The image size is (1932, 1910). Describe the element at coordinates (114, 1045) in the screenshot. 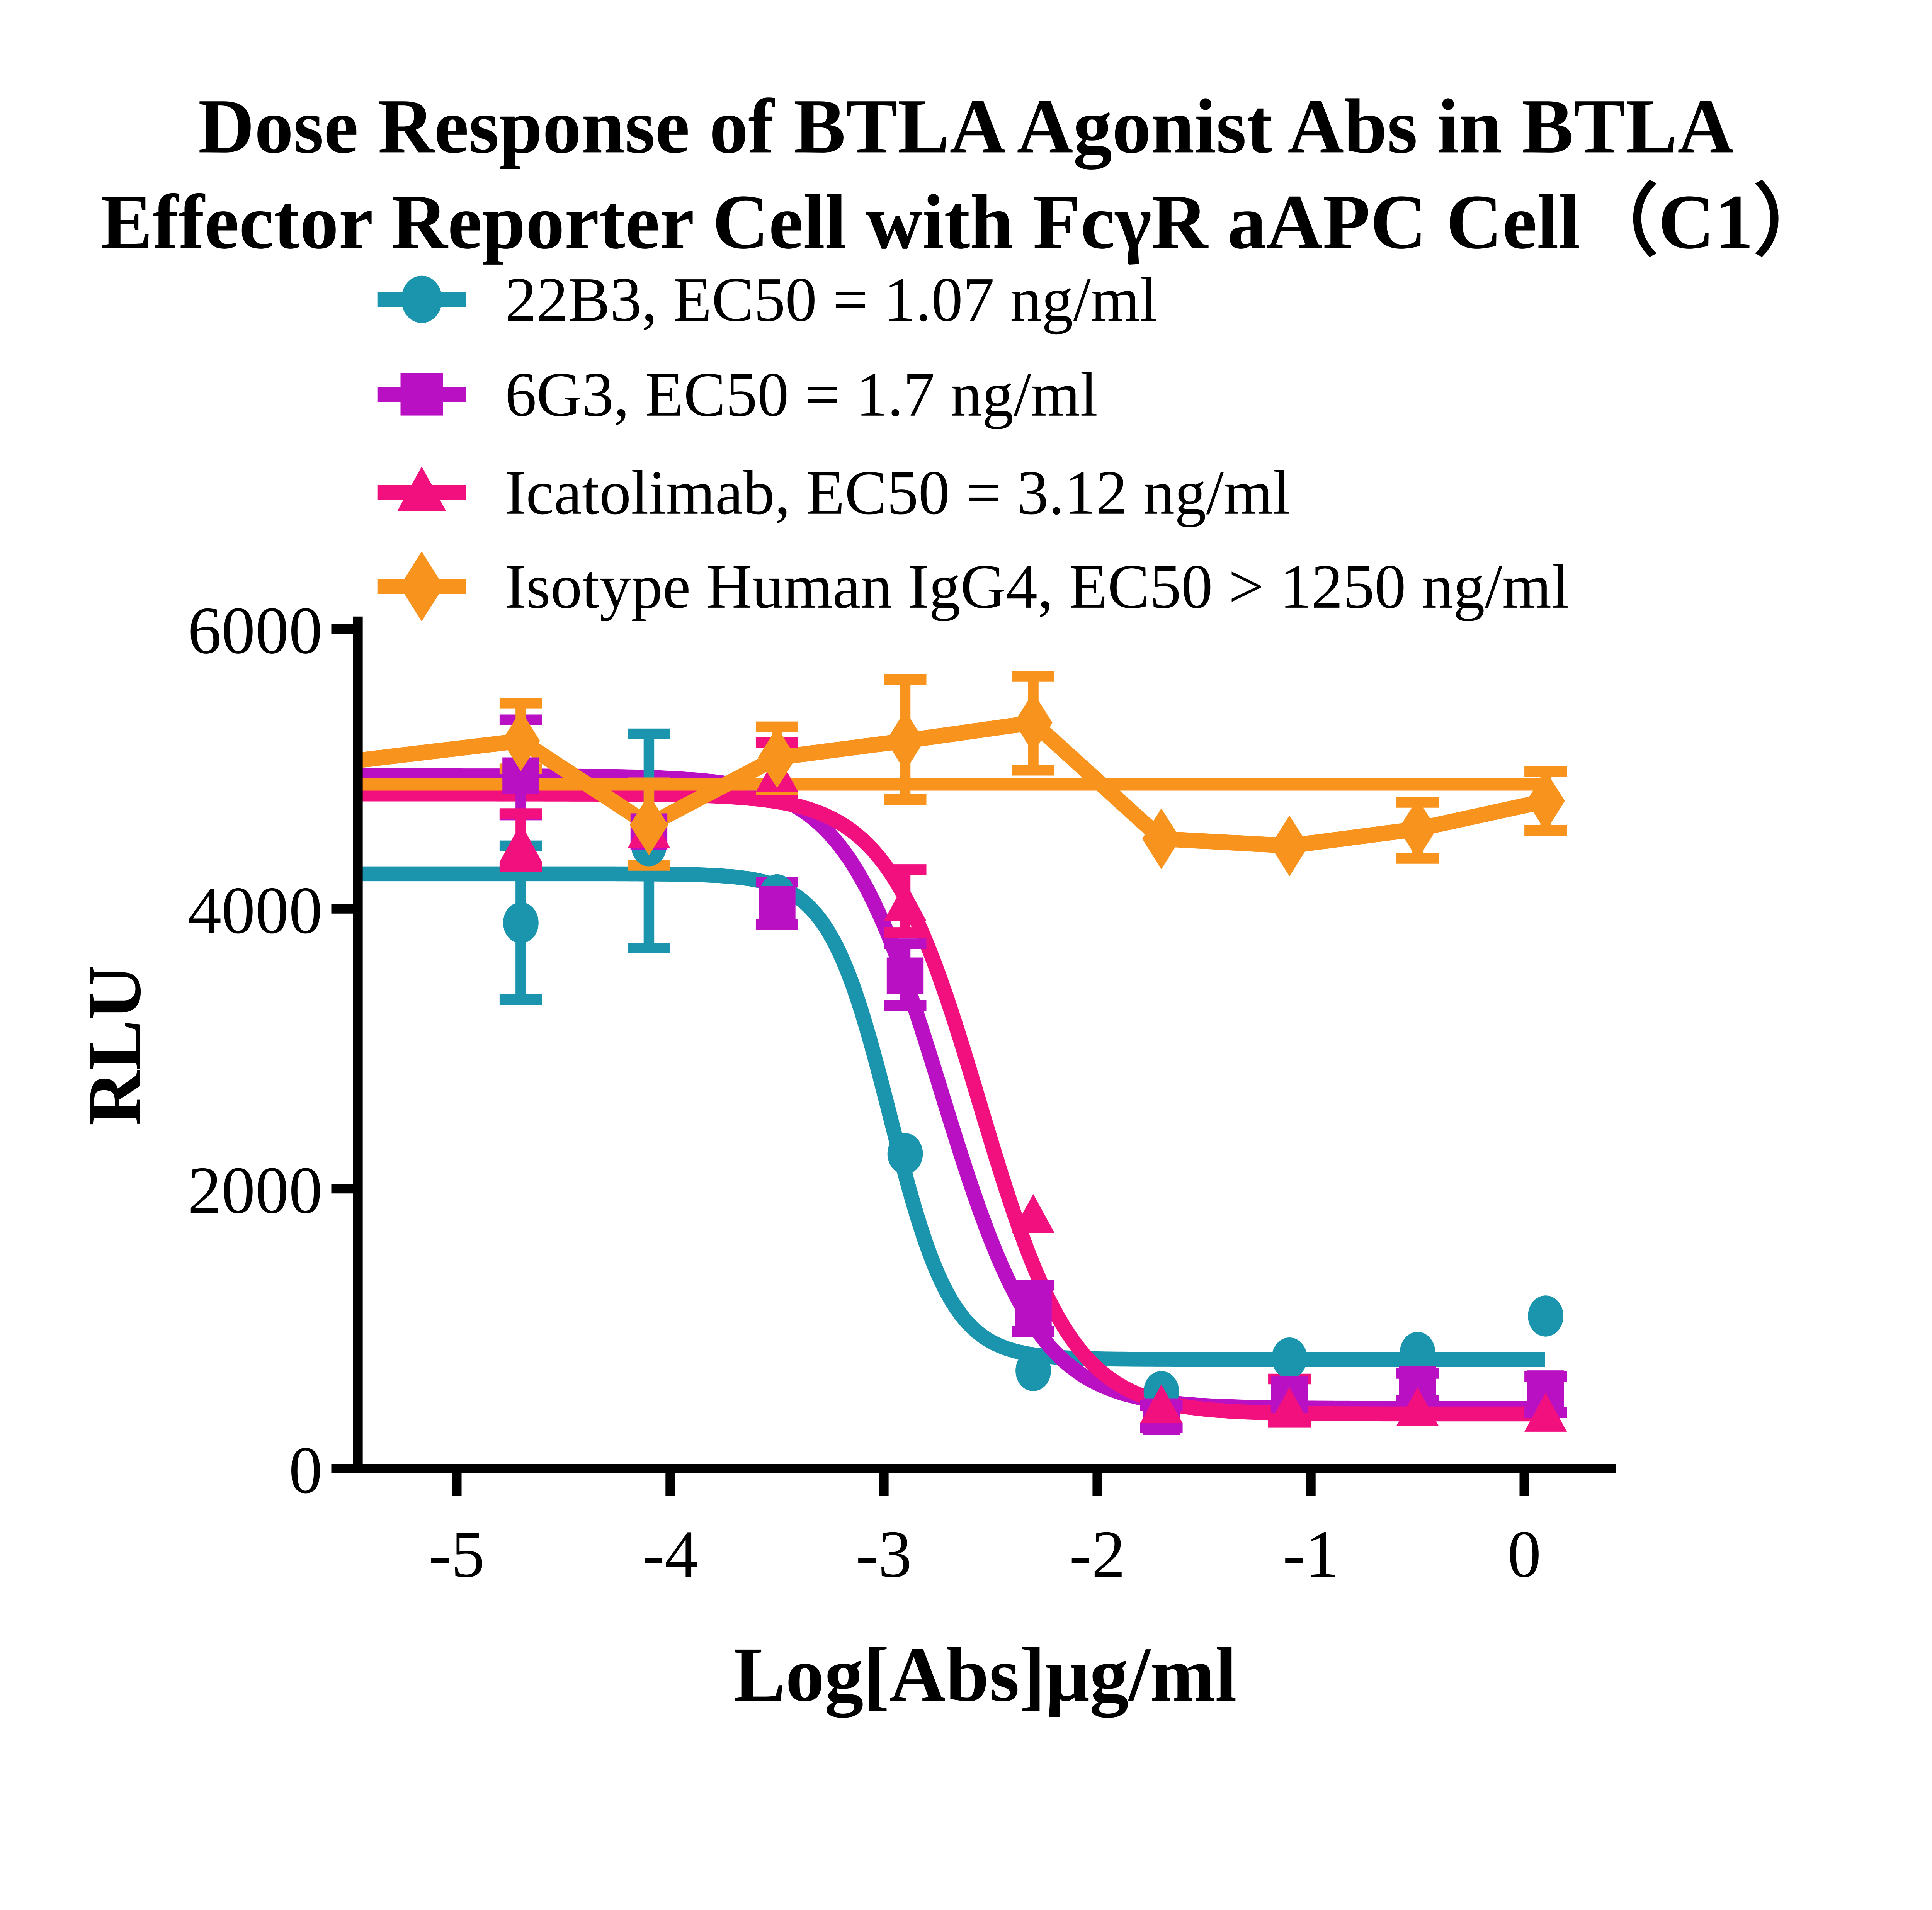

I see `y-axis-title: RLU` at that location.